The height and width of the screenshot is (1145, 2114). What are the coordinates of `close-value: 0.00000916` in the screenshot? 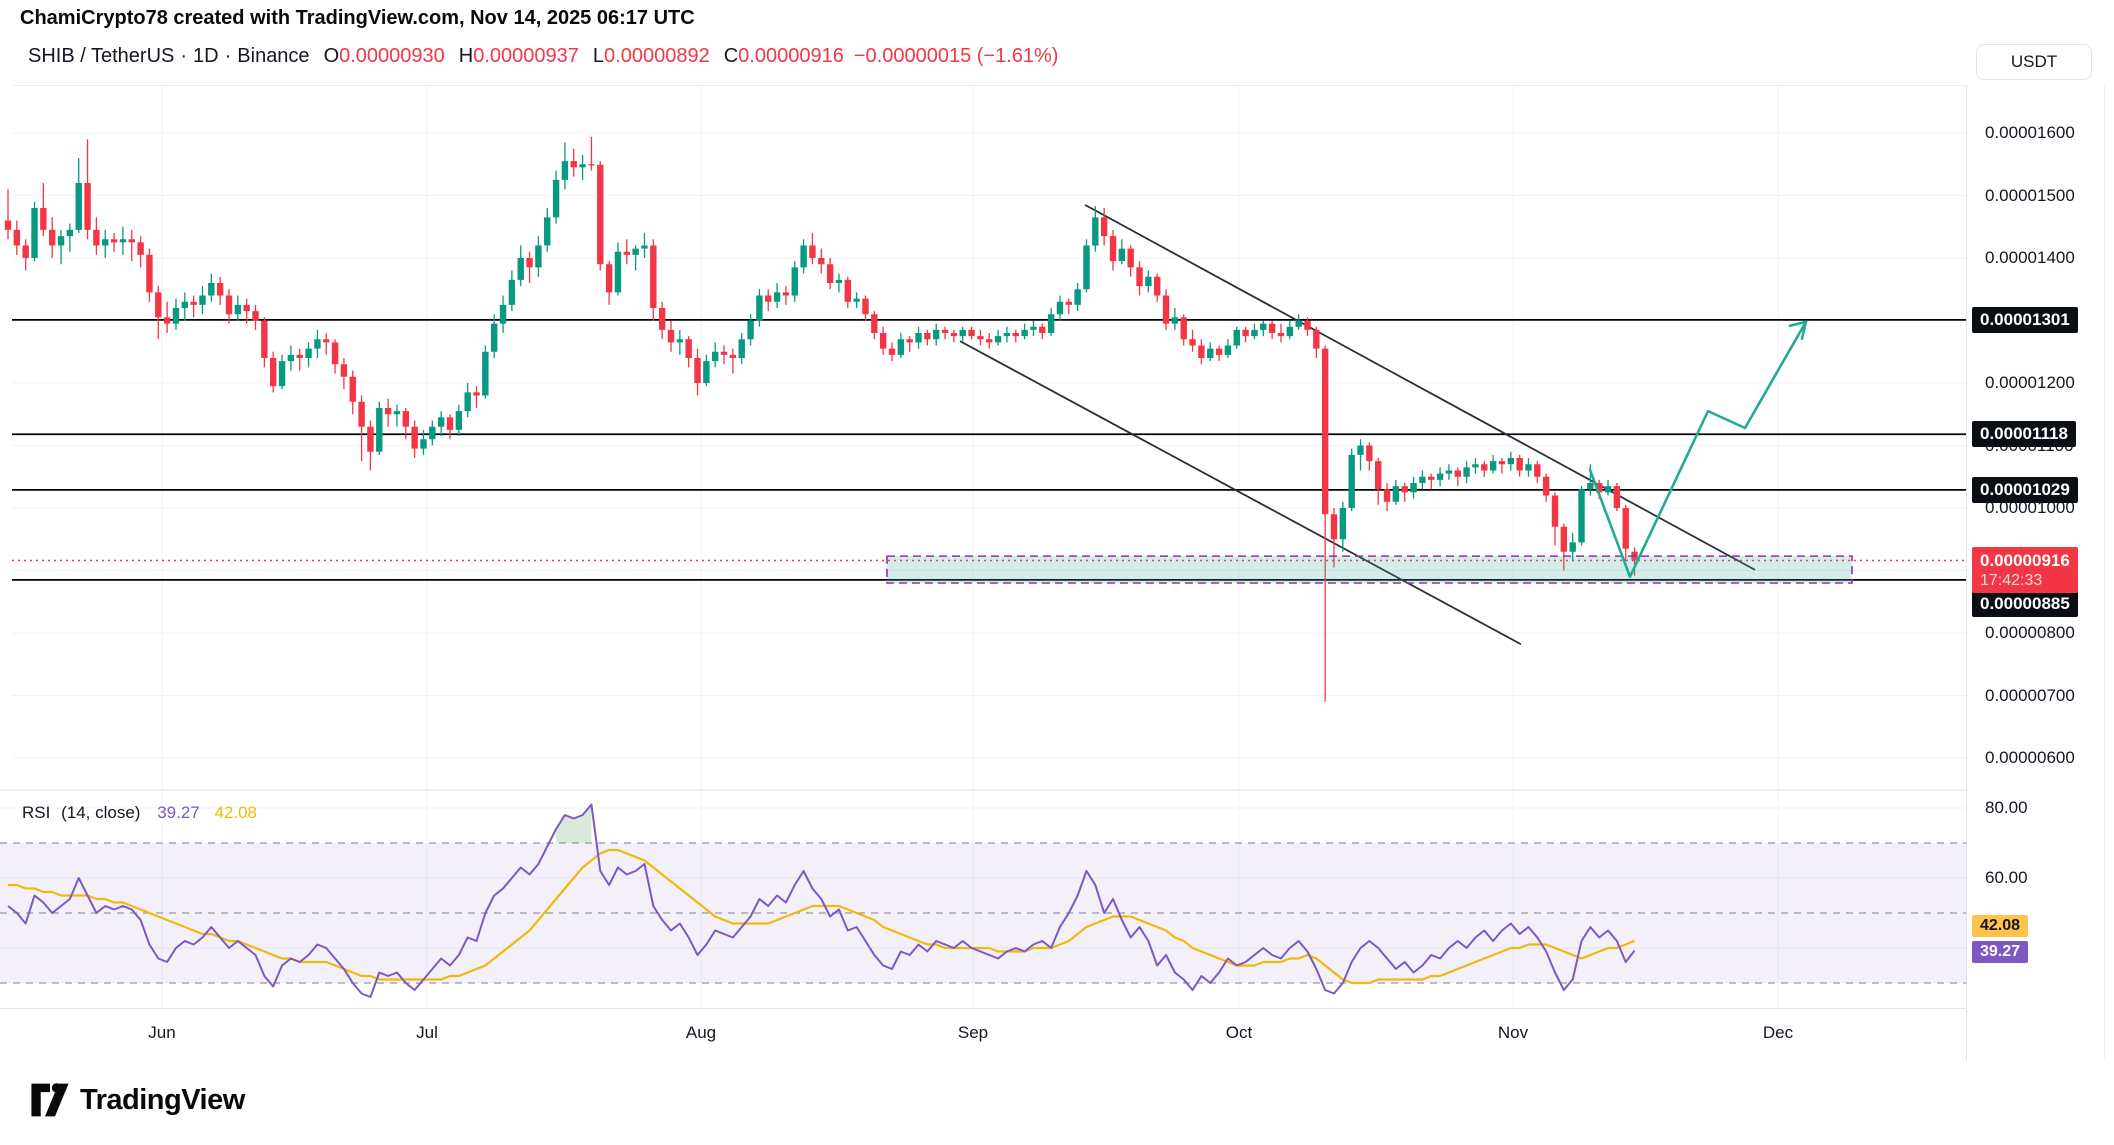 It's located at (791, 56).